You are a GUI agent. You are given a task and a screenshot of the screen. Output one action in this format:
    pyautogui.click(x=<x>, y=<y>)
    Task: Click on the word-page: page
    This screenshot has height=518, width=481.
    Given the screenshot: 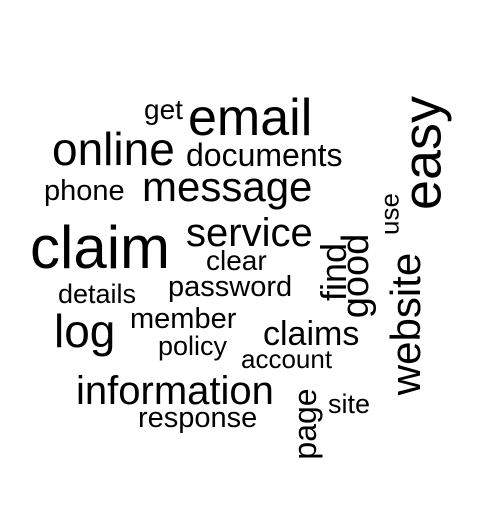 What is the action you would take?
    pyautogui.click(x=305, y=424)
    